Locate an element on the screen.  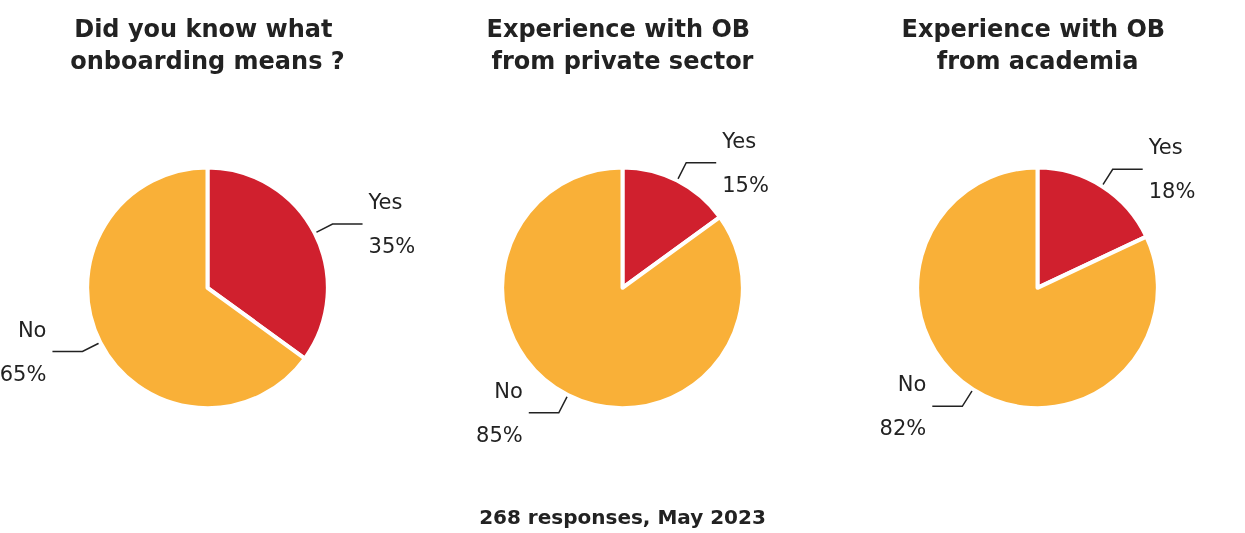
data-label: 15% is located at coordinates (745, 184).